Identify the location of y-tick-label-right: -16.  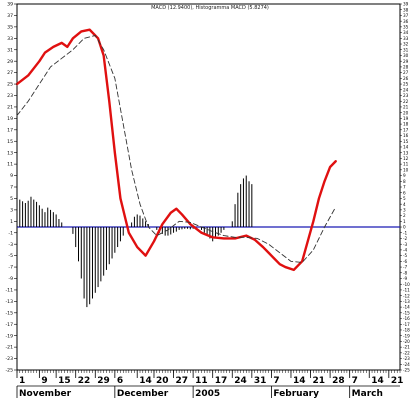
(406, 318).